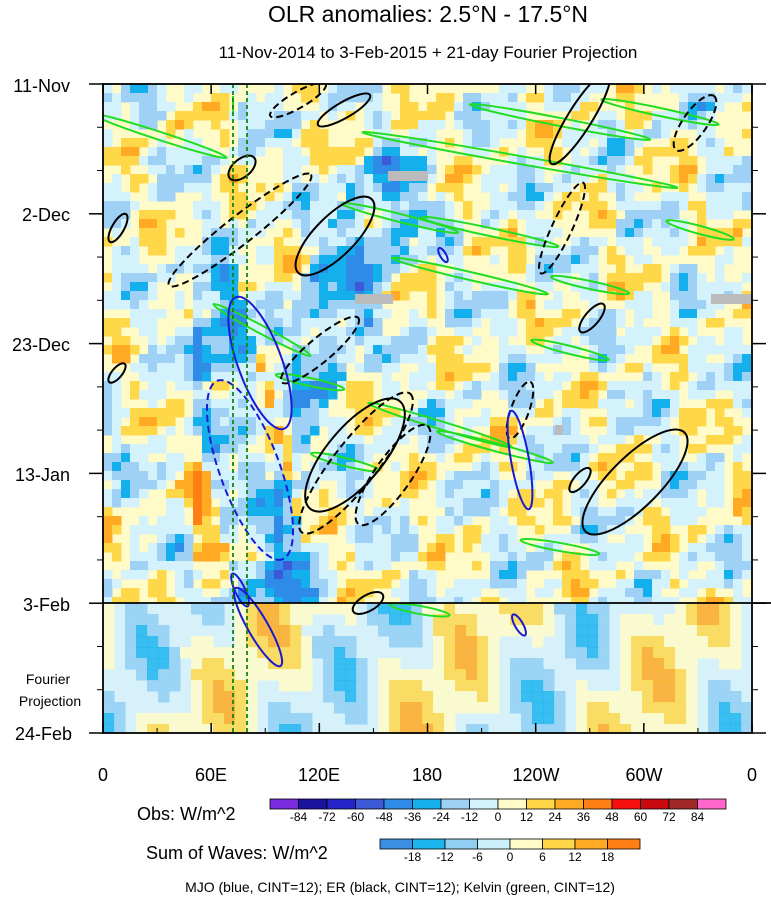 The width and height of the screenshot is (771, 899). Describe the element at coordinates (580, 125) in the screenshot. I see `er-contour` at that location.